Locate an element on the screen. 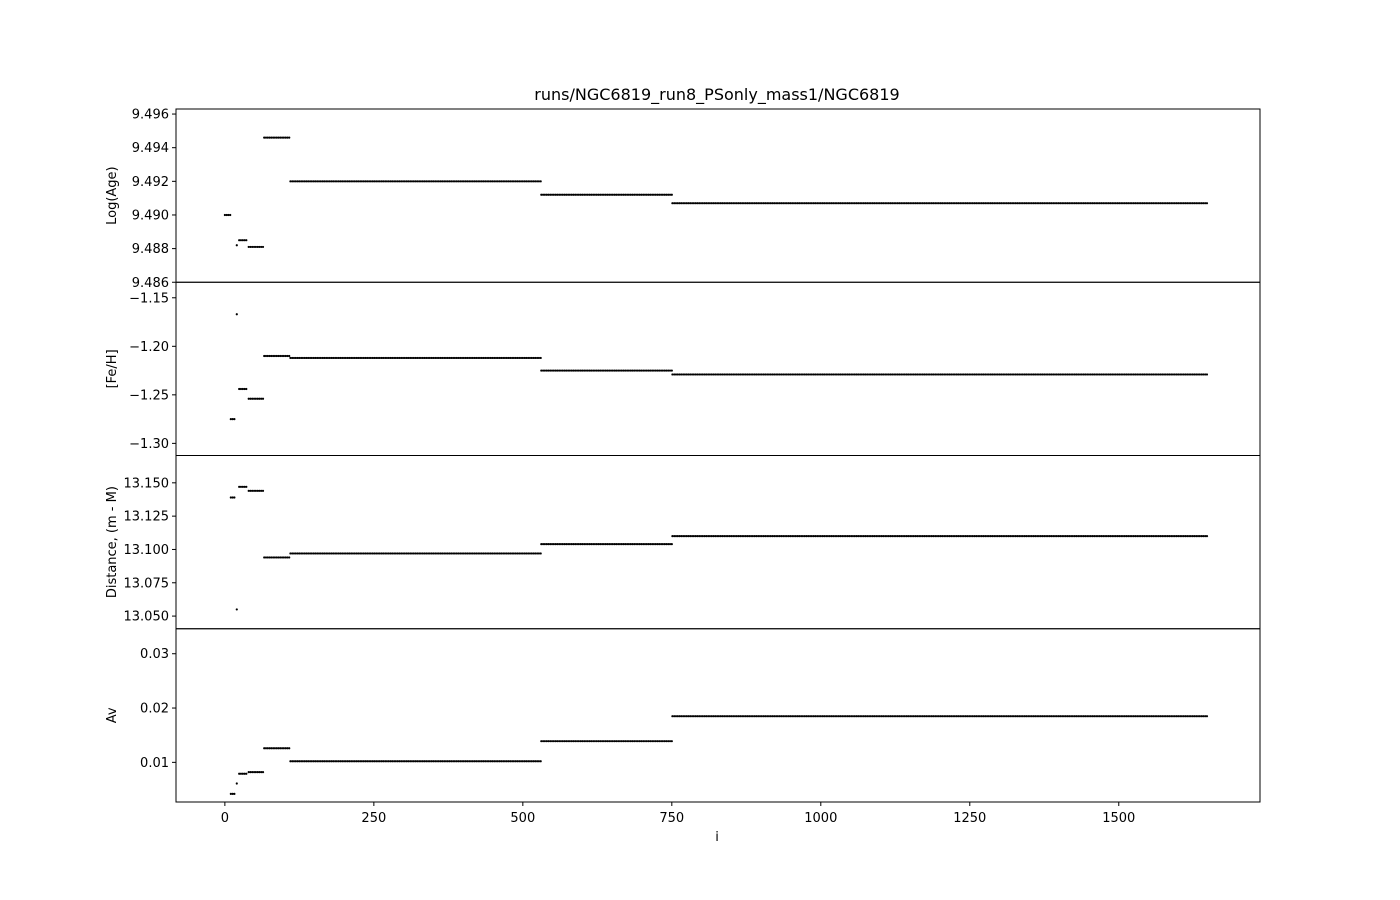  y-tick-label: 13.075 is located at coordinates (147, 583).